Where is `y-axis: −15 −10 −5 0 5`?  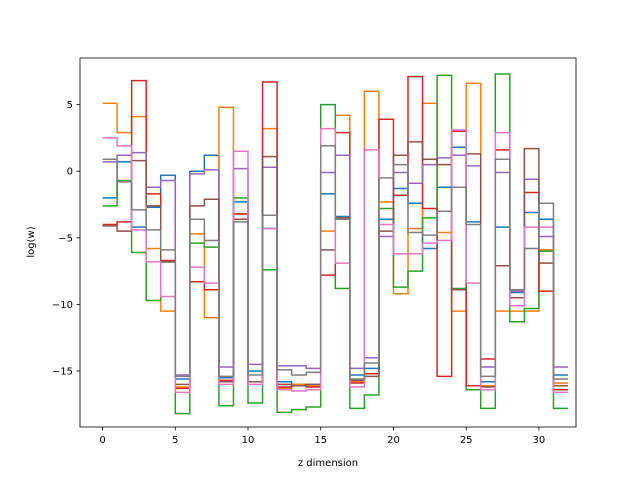
y-axis: −15 −10 −5 0 5 is located at coordinates (66, 239).